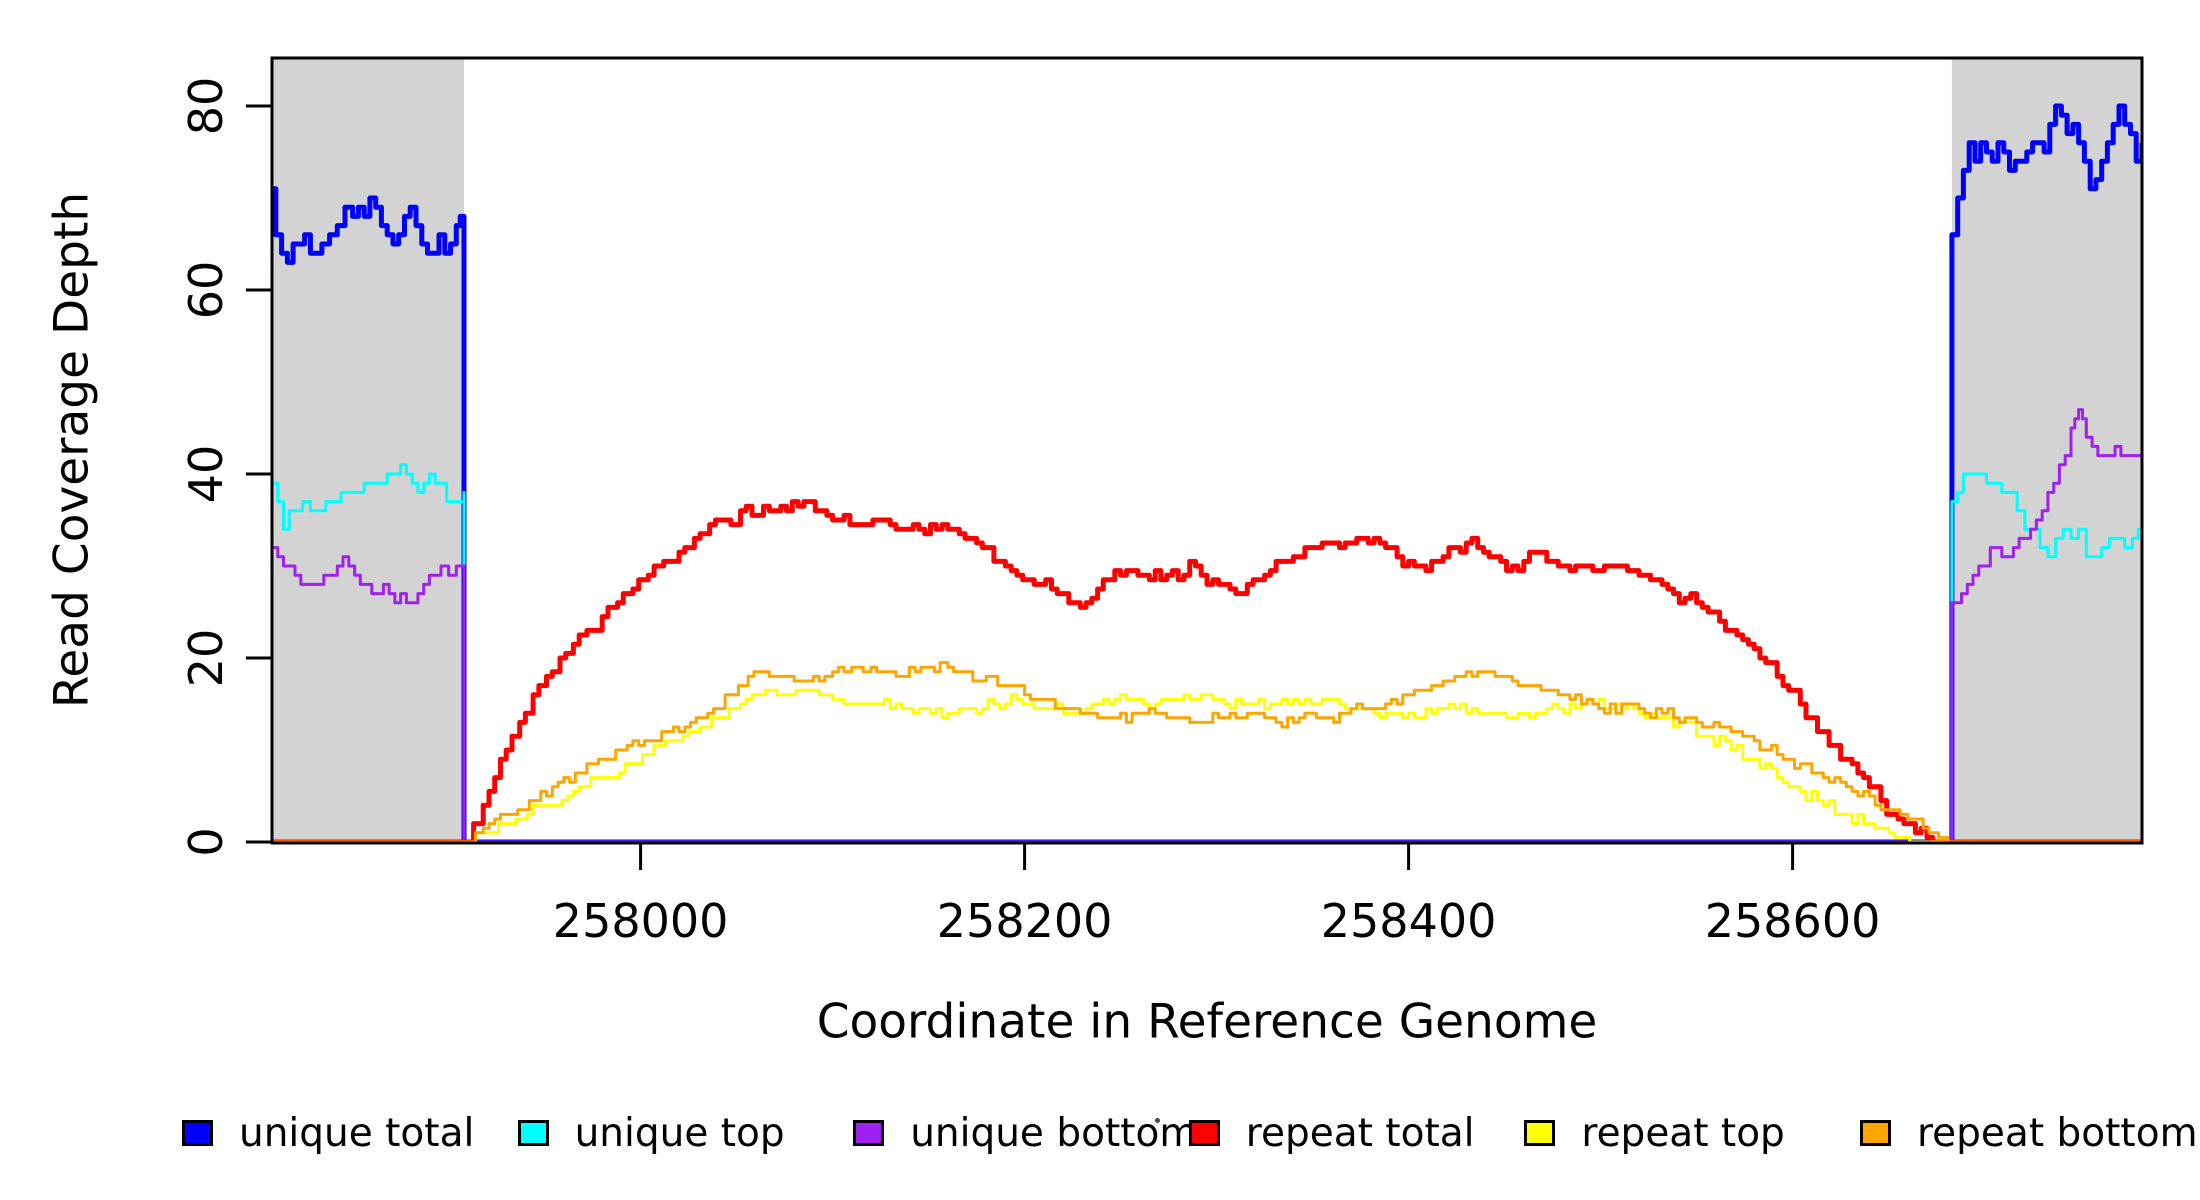 This screenshot has height=1200, width=2200. I want to click on legend-swatch-unique-top, so click(533, 1133).